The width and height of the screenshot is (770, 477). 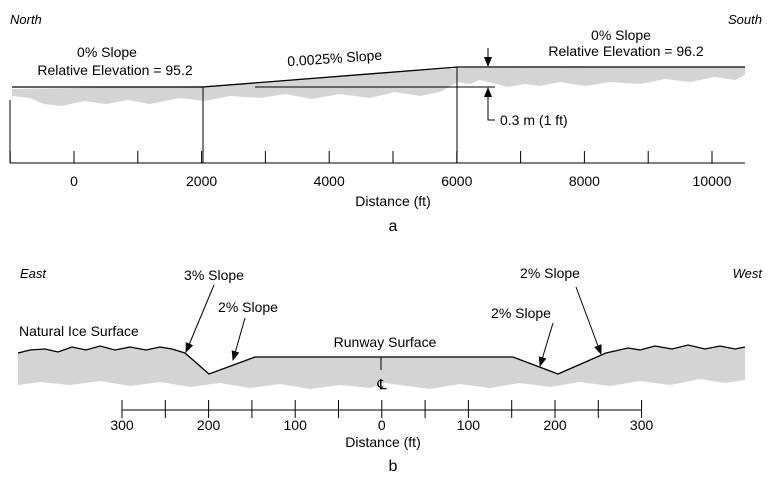 I want to click on panel-a-tick-label: 10000, so click(x=712, y=181).